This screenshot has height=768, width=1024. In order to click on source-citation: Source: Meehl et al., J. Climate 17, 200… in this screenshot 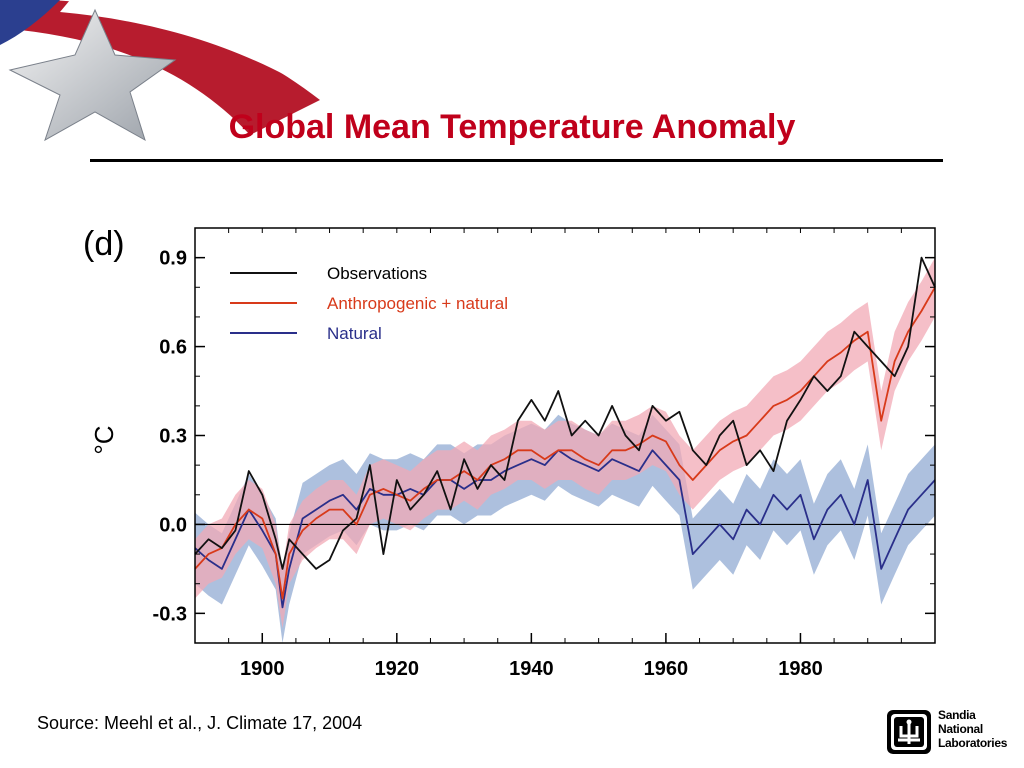, I will do `click(200, 723)`.